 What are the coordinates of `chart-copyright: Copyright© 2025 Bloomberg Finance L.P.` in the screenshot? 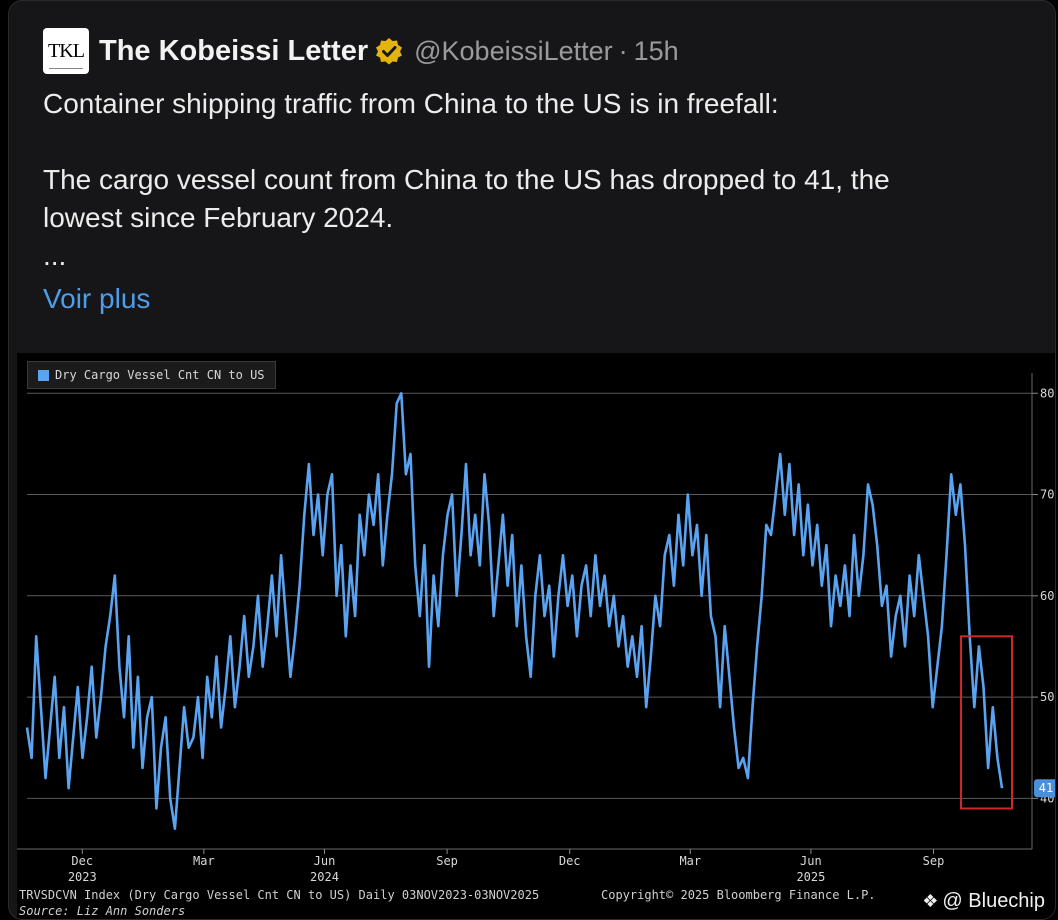 It's located at (738, 895).